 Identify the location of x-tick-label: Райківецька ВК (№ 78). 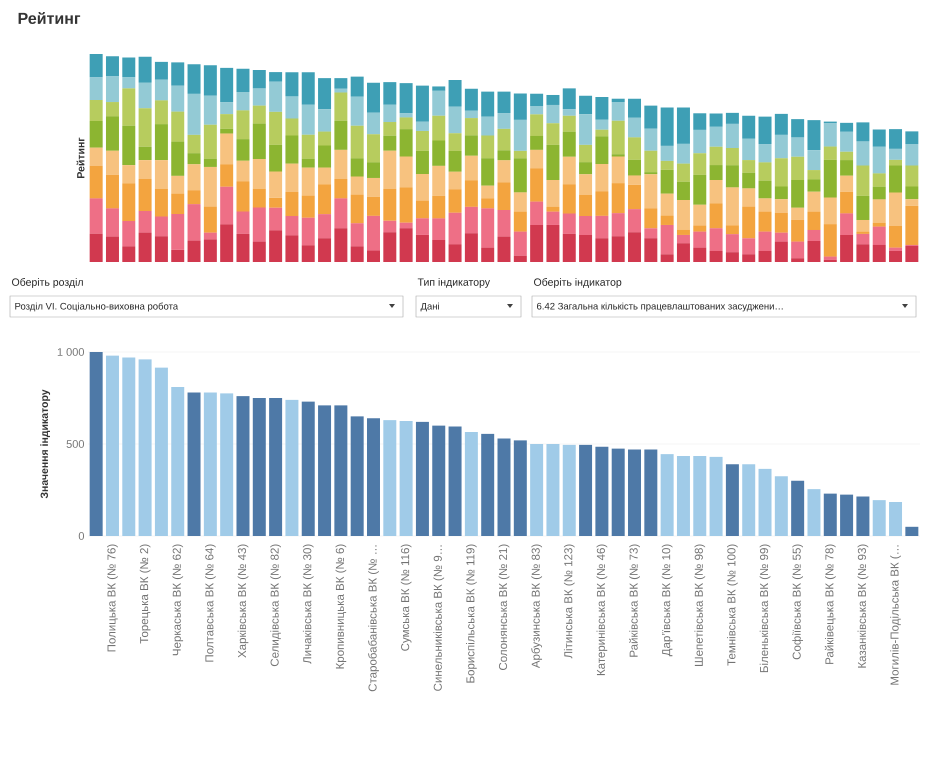
(830, 604).